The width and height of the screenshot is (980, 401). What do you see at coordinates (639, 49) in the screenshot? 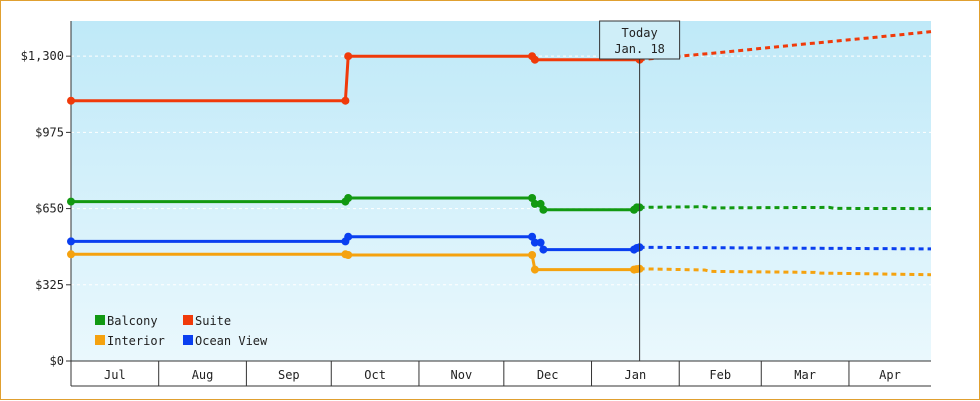
I see `today-date-label: Jan. 18` at bounding box center [639, 49].